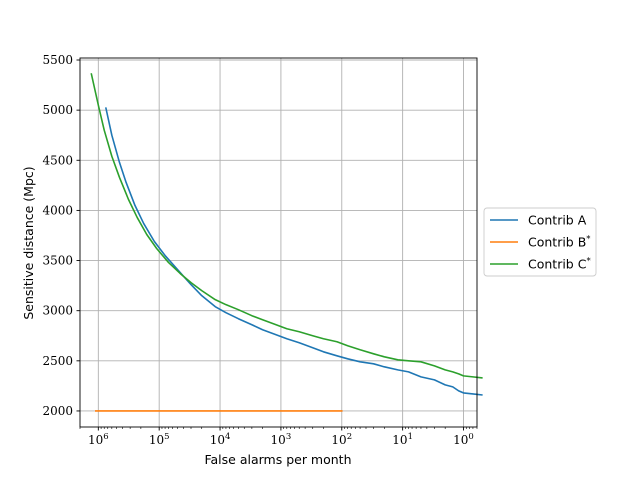  Describe the element at coordinates (557, 220) in the screenshot. I see `legend-label: Contrib A` at that location.